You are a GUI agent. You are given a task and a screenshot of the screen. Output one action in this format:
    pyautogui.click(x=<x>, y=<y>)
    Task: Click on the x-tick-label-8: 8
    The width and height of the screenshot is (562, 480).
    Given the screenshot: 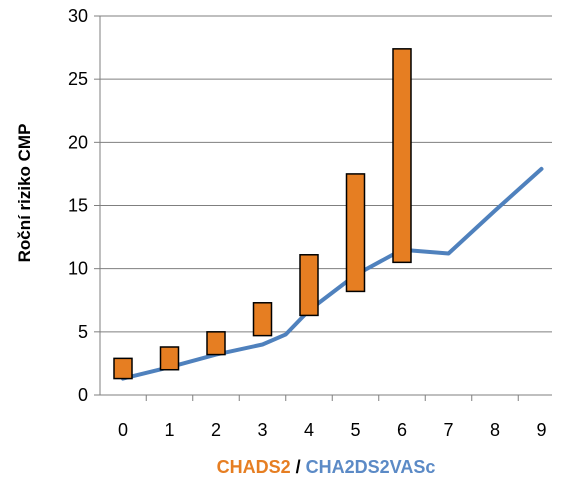 What is the action you would take?
    pyautogui.click(x=495, y=430)
    